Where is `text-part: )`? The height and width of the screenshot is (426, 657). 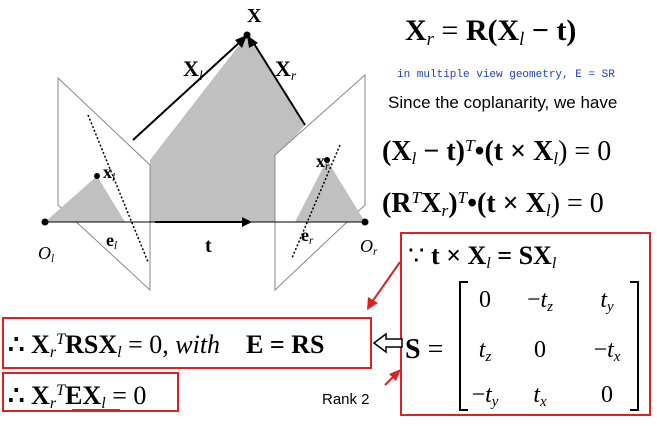 text-part: ) is located at coordinates (452, 203).